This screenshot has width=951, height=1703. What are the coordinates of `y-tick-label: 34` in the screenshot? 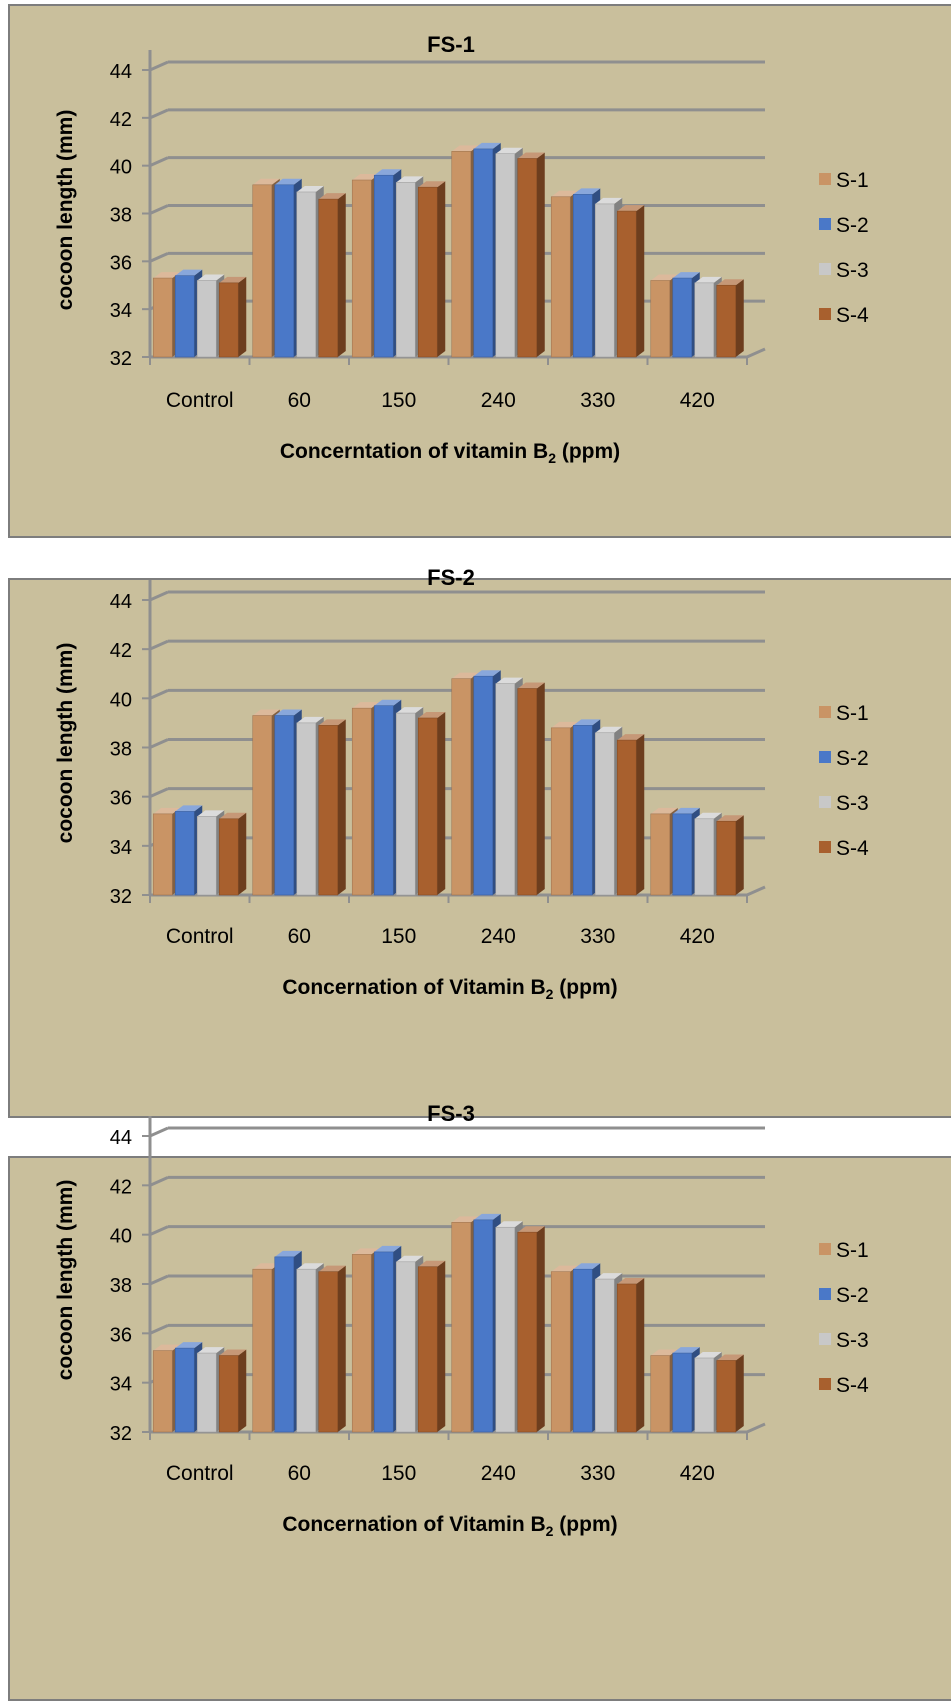 It's located at (121, 1385).